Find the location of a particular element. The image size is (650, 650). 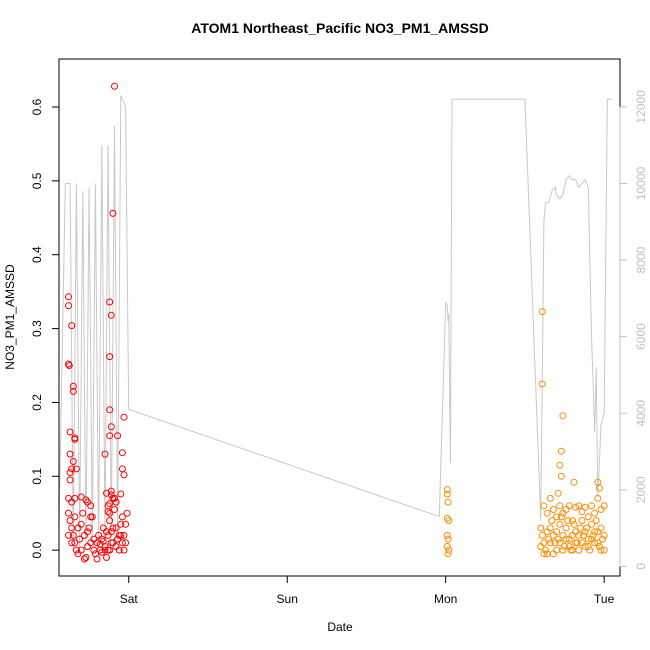

x-tick-label: Mon is located at coordinates (445, 599).